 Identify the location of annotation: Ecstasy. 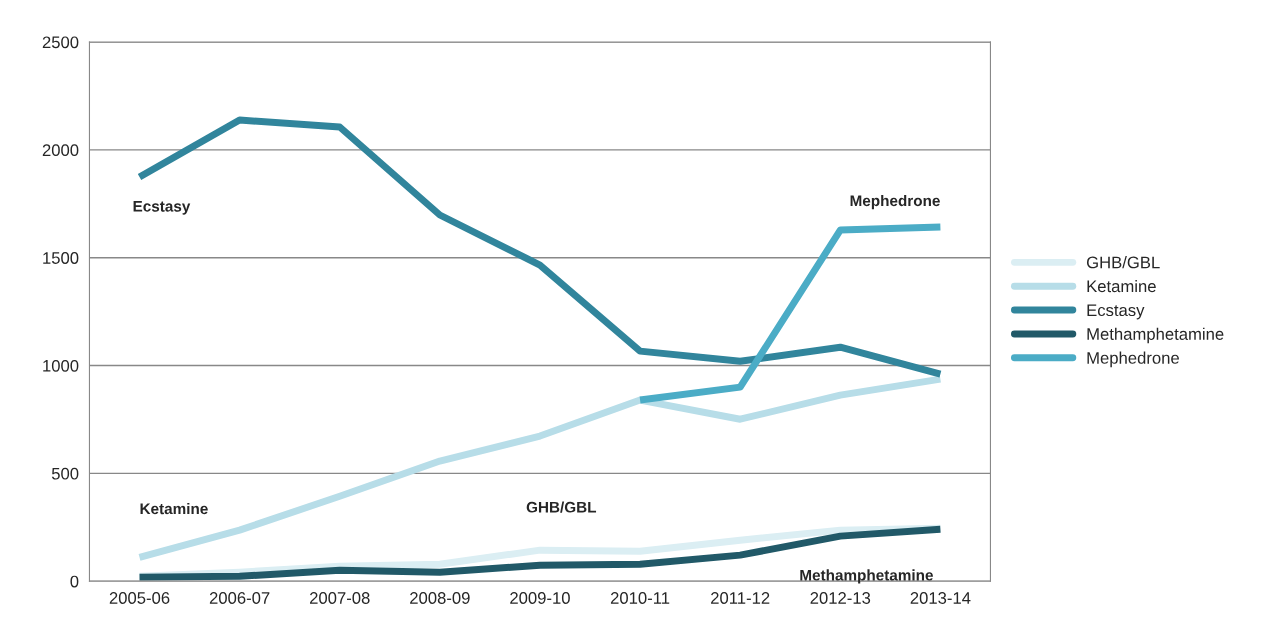
(162, 208).